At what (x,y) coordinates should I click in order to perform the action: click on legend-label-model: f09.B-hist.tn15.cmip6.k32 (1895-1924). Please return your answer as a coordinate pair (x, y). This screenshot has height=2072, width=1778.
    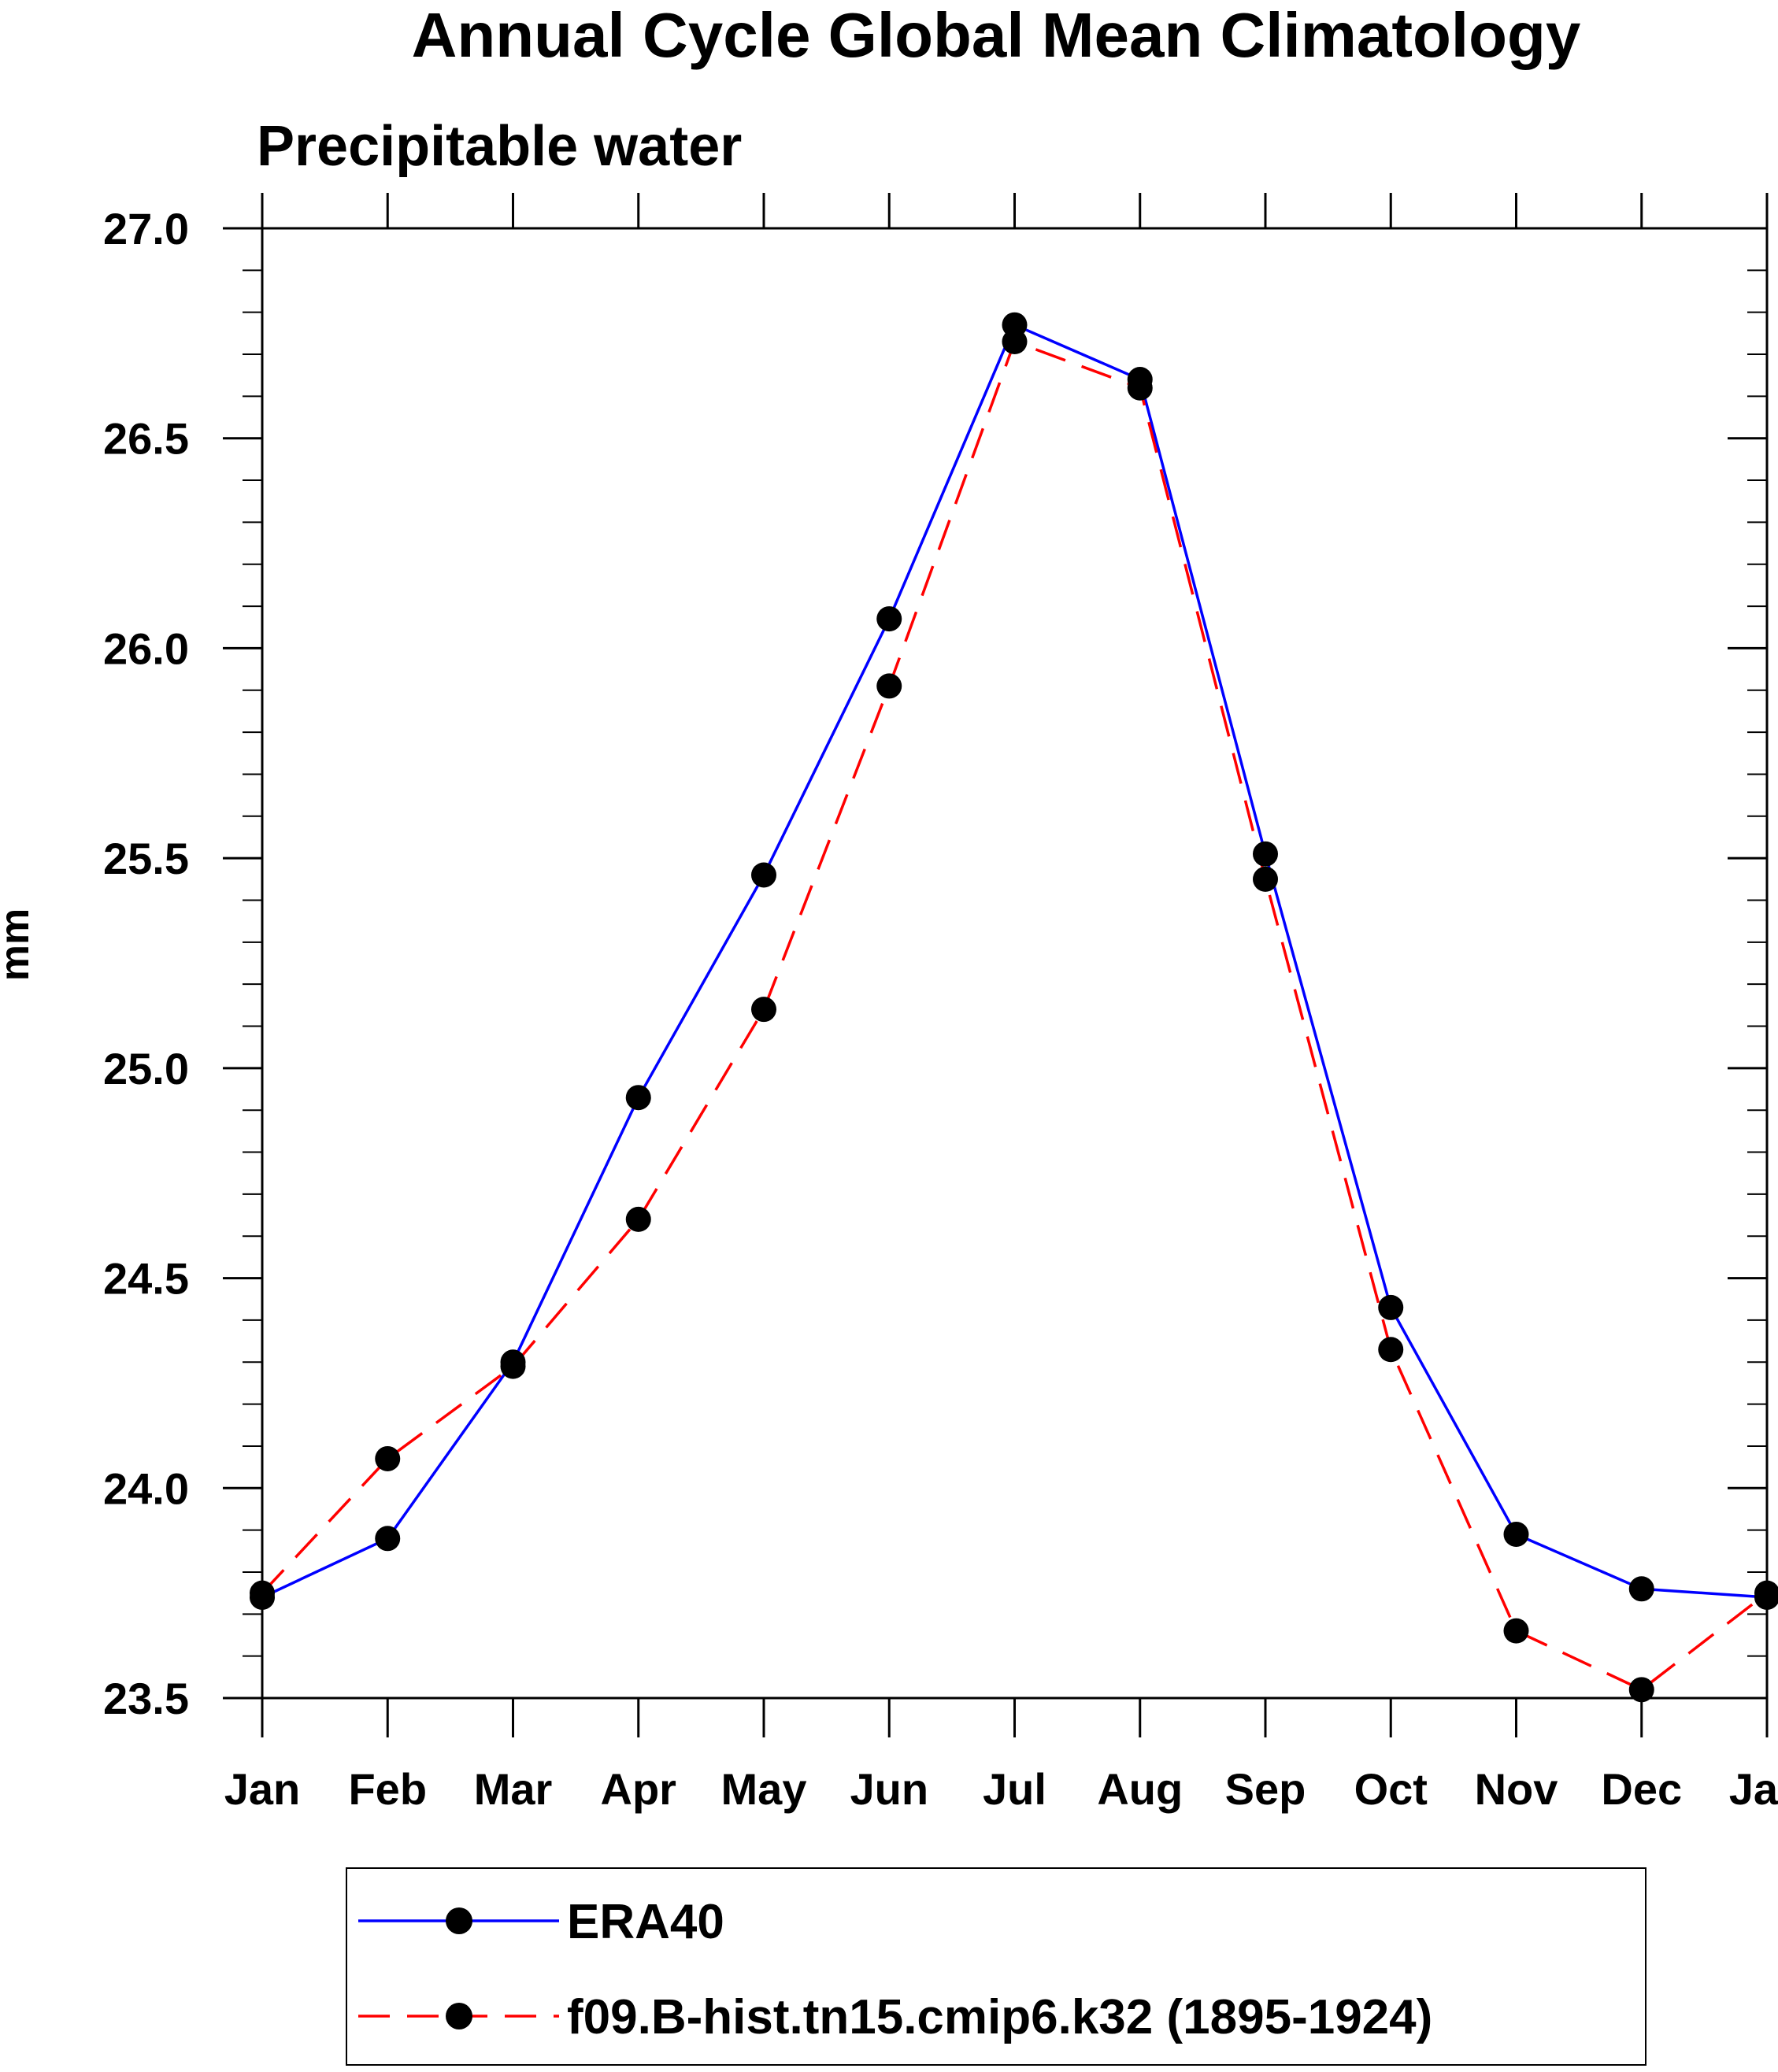
    Looking at the image, I should click on (999, 2017).